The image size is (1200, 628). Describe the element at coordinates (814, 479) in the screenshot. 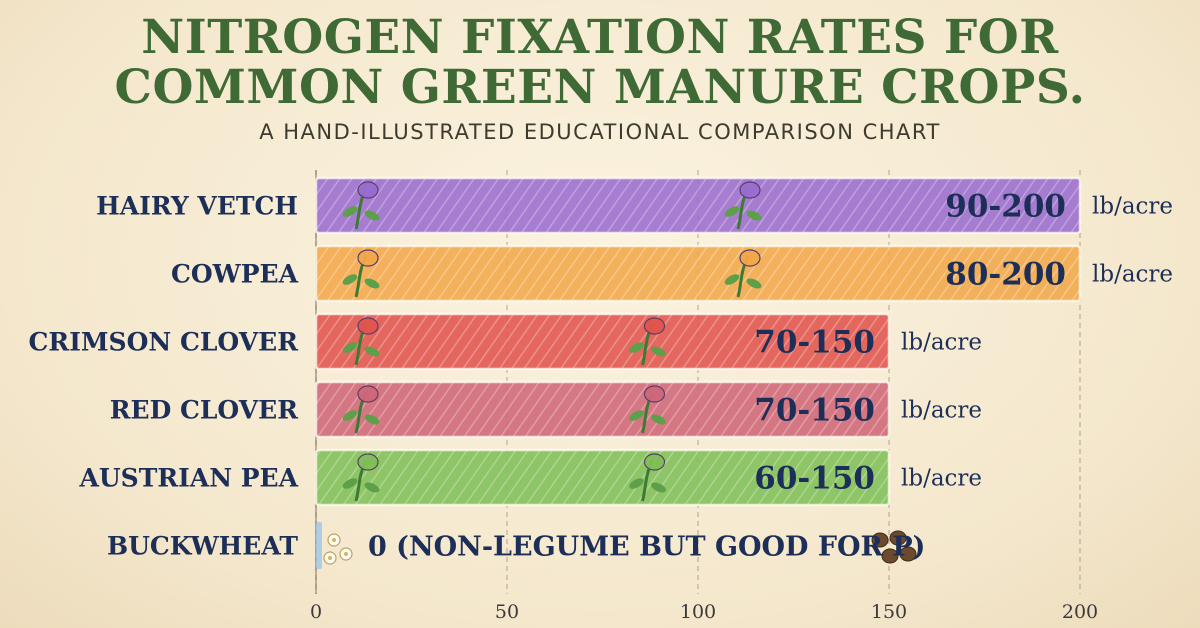

I see `data-label: 60-150` at that location.